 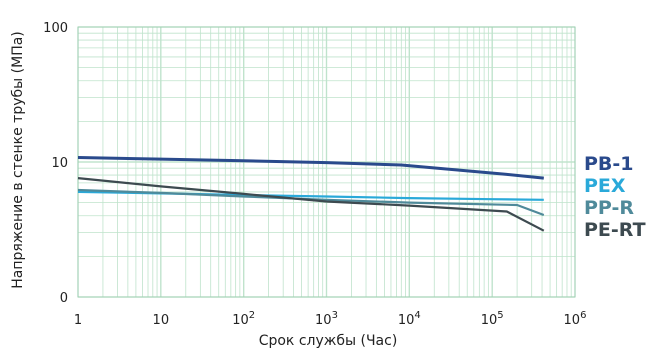 I want to click on x-tick-label: 10², so click(x=243, y=319).